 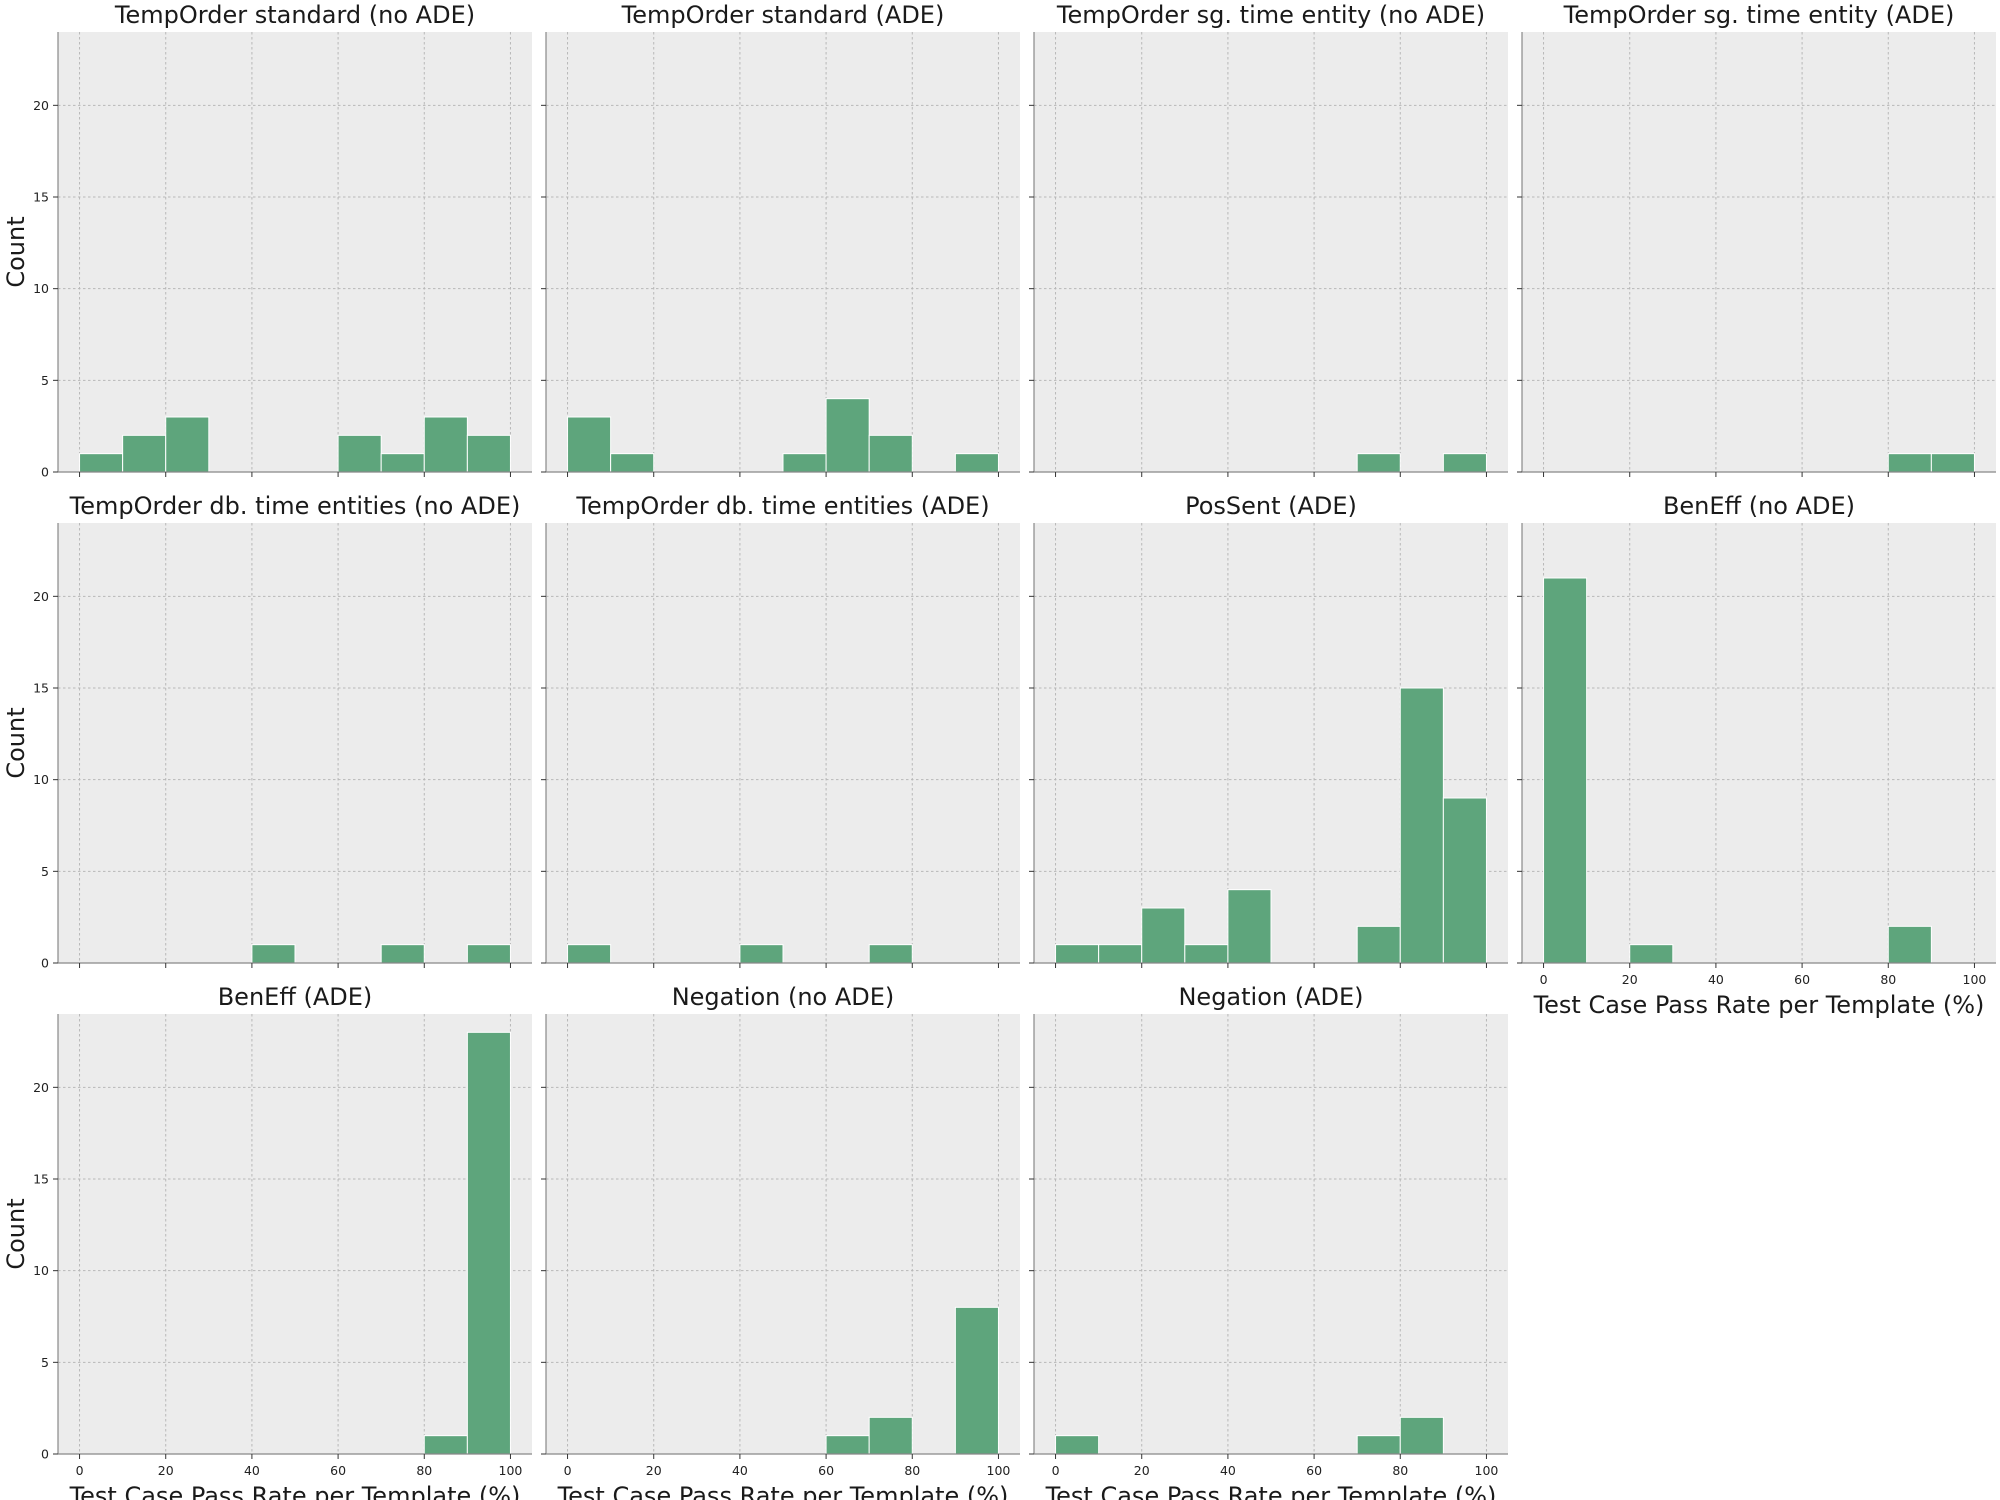 What do you see at coordinates (780, 239) in the screenshot?
I see `histogram-panel: TempOrder standard (ADE)` at bounding box center [780, 239].